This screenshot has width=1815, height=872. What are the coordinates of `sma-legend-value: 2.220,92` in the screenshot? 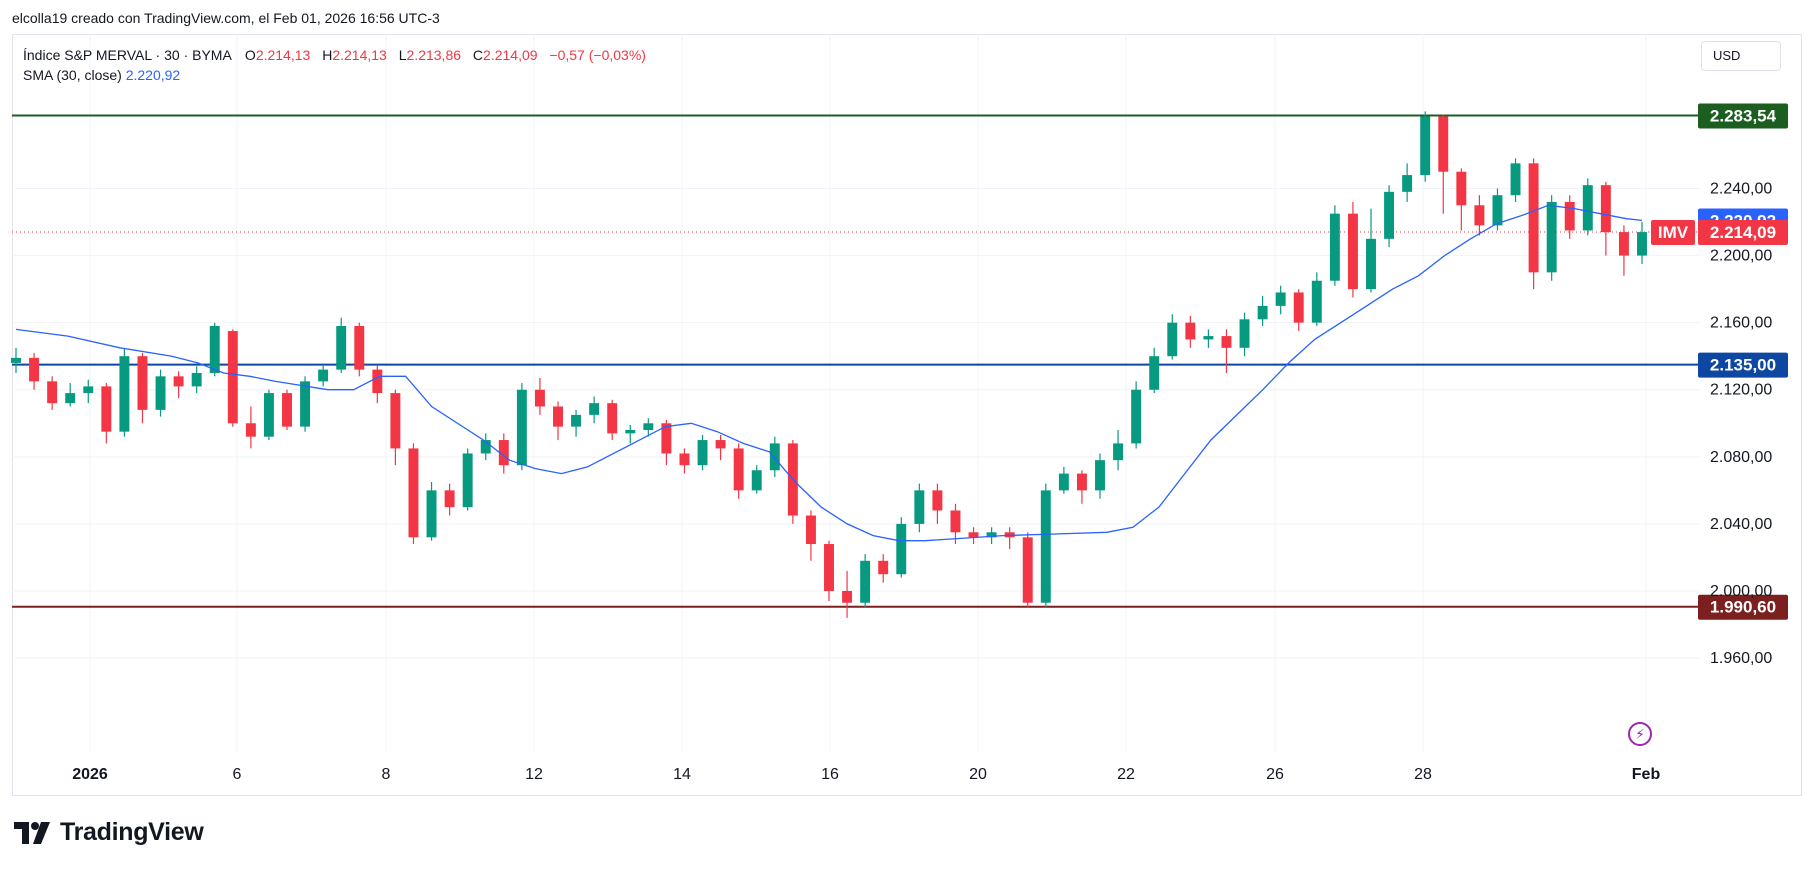 It's located at (153, 75).